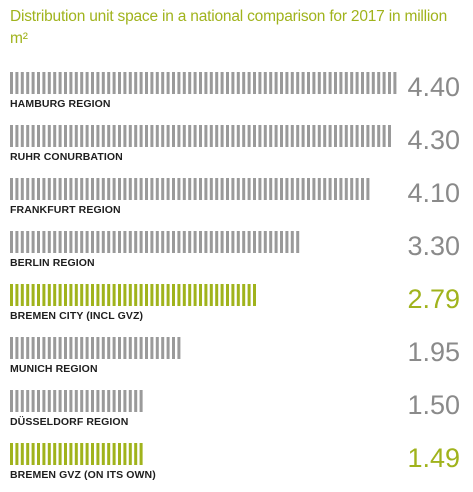  What do you see at coordinates (69, 421) in the screenshot?
I see `category-label: DÜSSELDORF REGION` at bounding box center [69, 421].